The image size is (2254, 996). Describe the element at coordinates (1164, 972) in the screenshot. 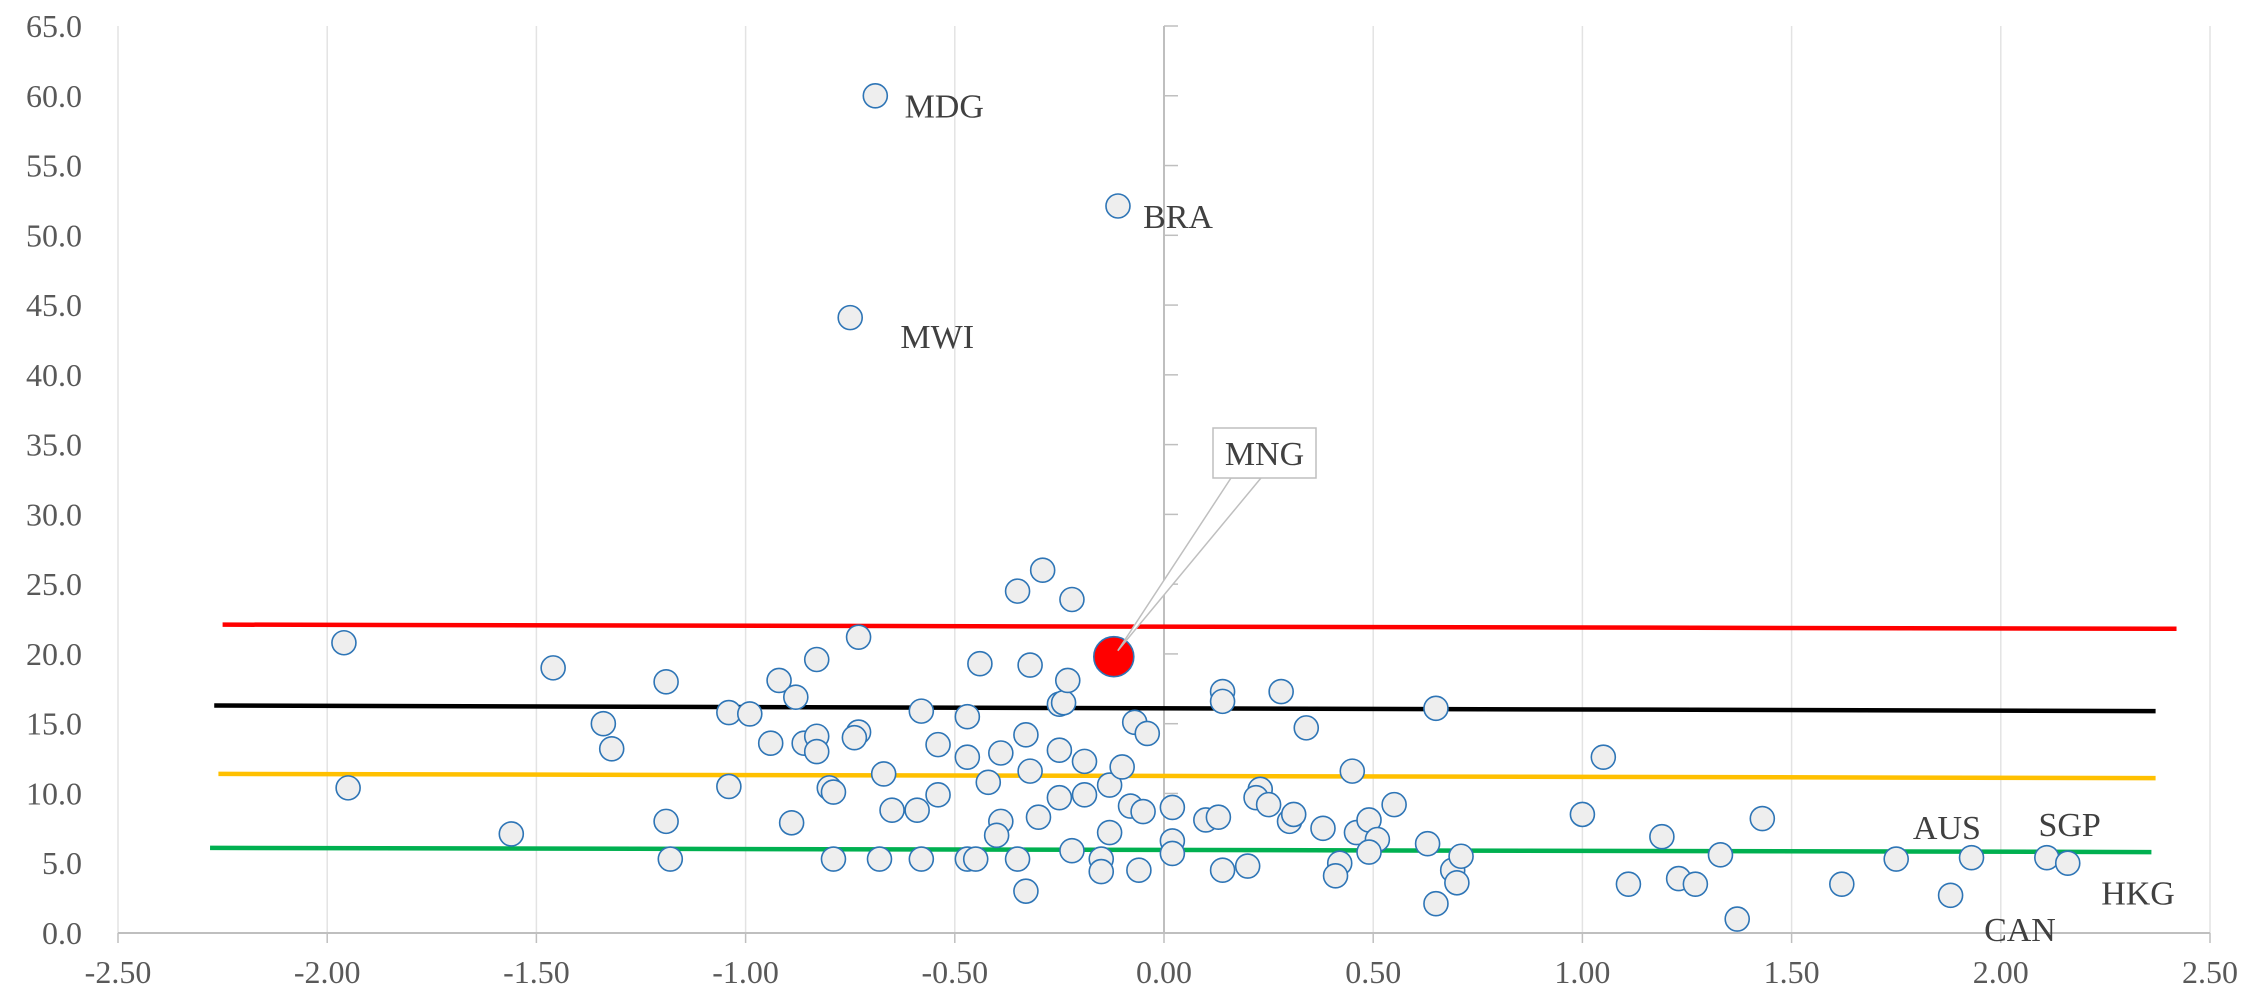

I see `x-tick-label: 0.00` at that location.